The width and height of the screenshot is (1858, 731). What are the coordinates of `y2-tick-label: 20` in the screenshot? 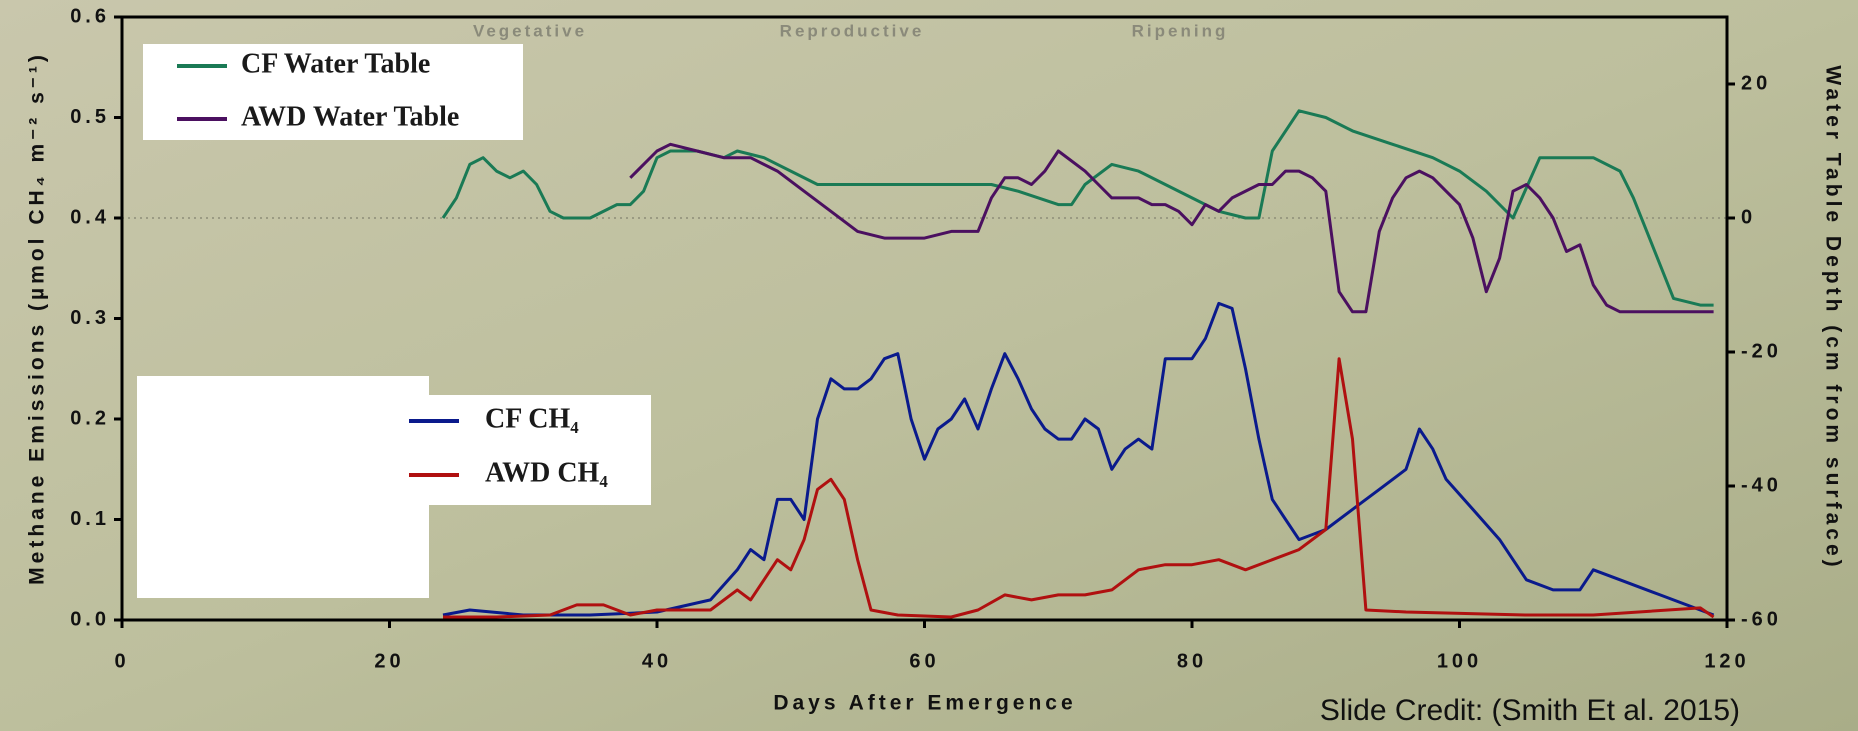 It's located at (1756, 83).